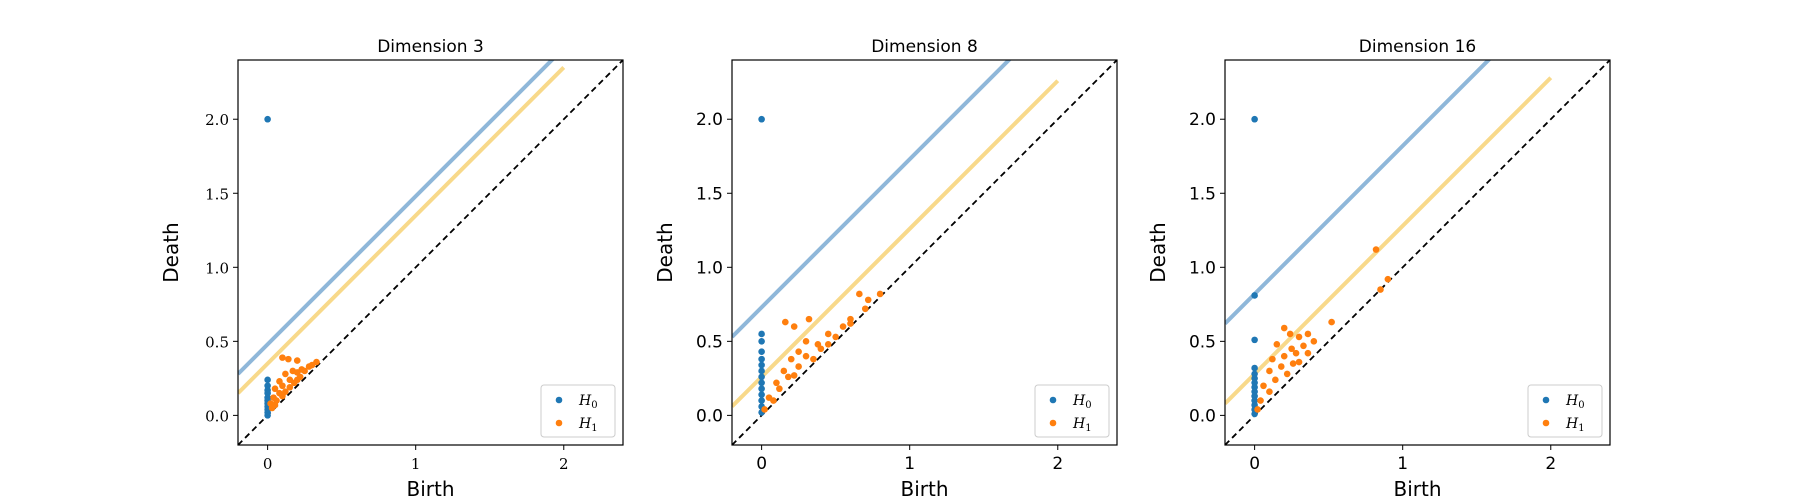 This screenshot has height=500, width=1800. What do you see at coordinates (171, 252) in the screenshot?
I see `y-axis-title: Death` at bounding box center [171, 252].